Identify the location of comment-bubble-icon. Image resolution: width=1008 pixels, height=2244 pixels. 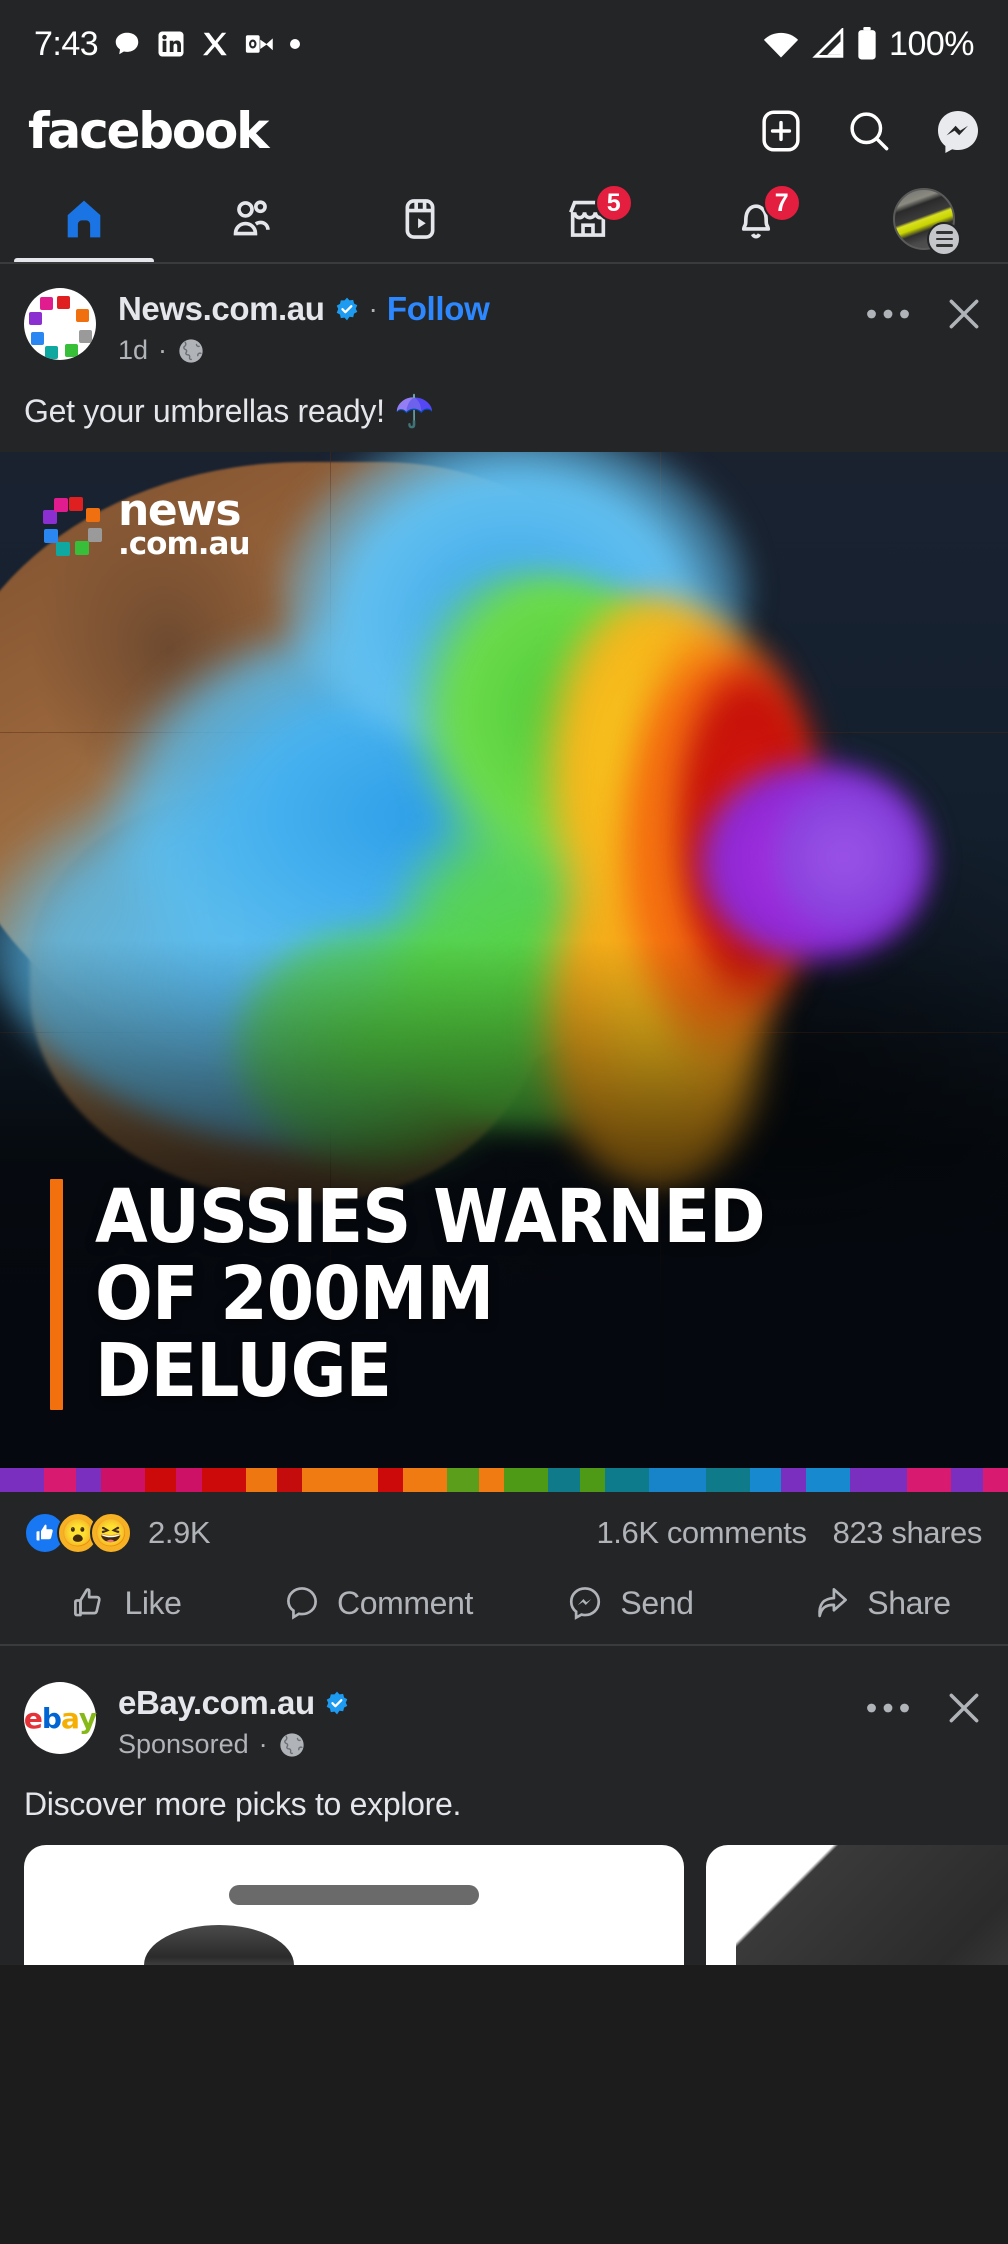
(302, 1603).